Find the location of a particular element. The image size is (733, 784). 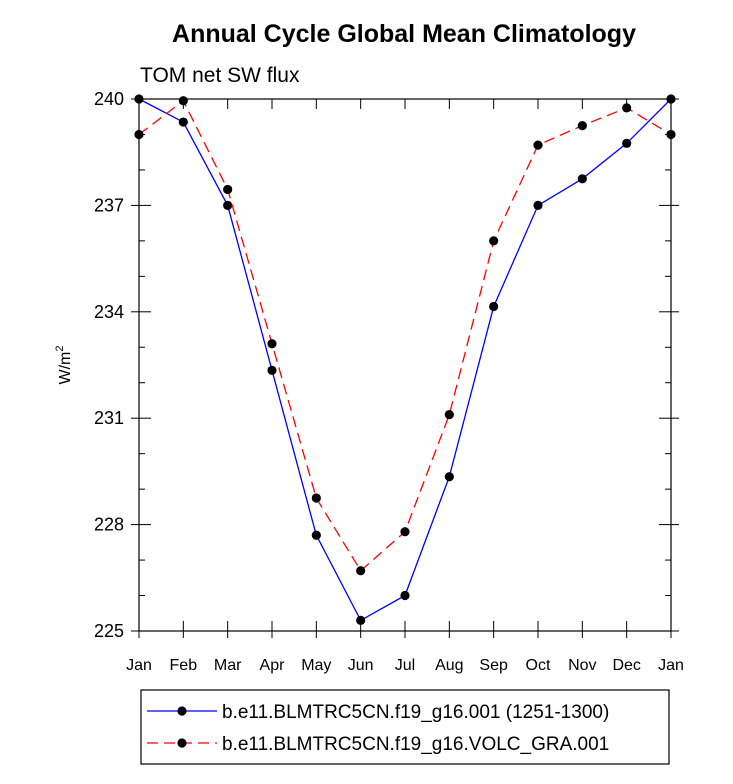

x-tick-label: Aug is located at coordinates (449, 665).